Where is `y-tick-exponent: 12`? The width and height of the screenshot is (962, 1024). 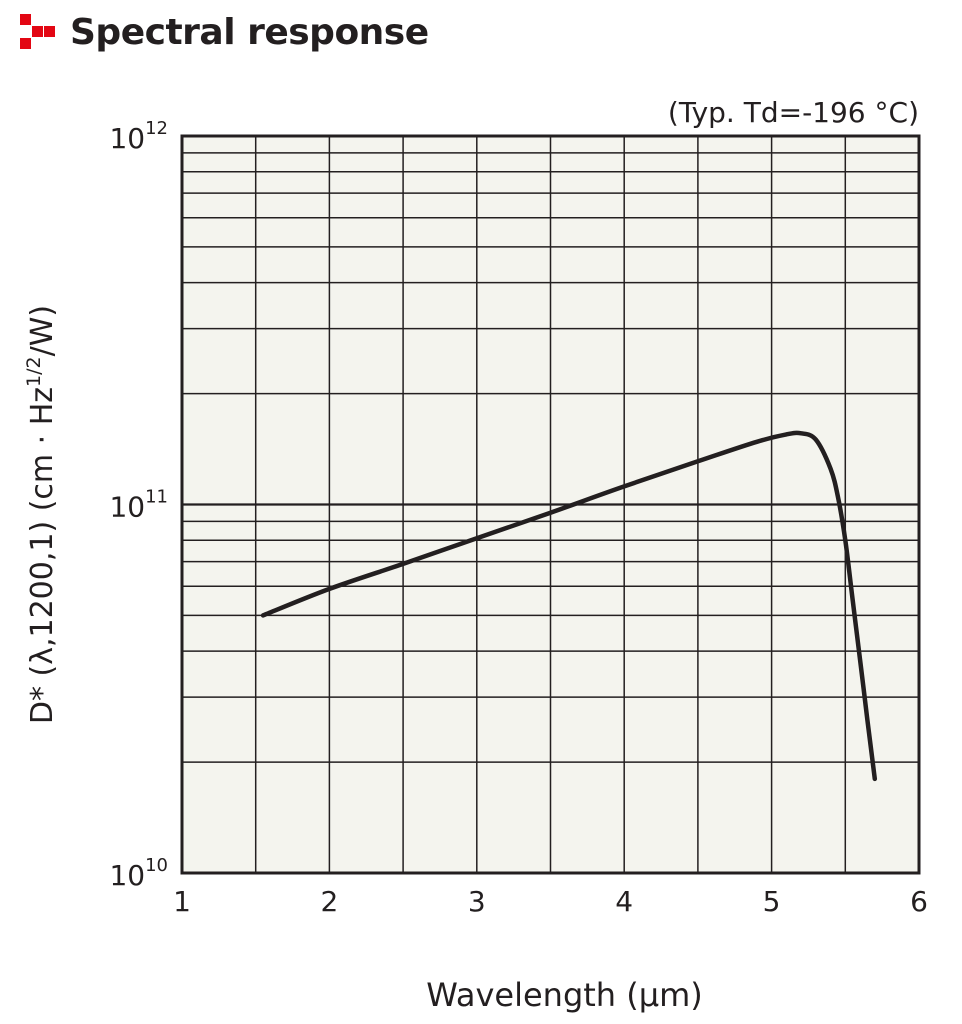
y-tick-exponent: 12 is located at coordinates (156, 128).